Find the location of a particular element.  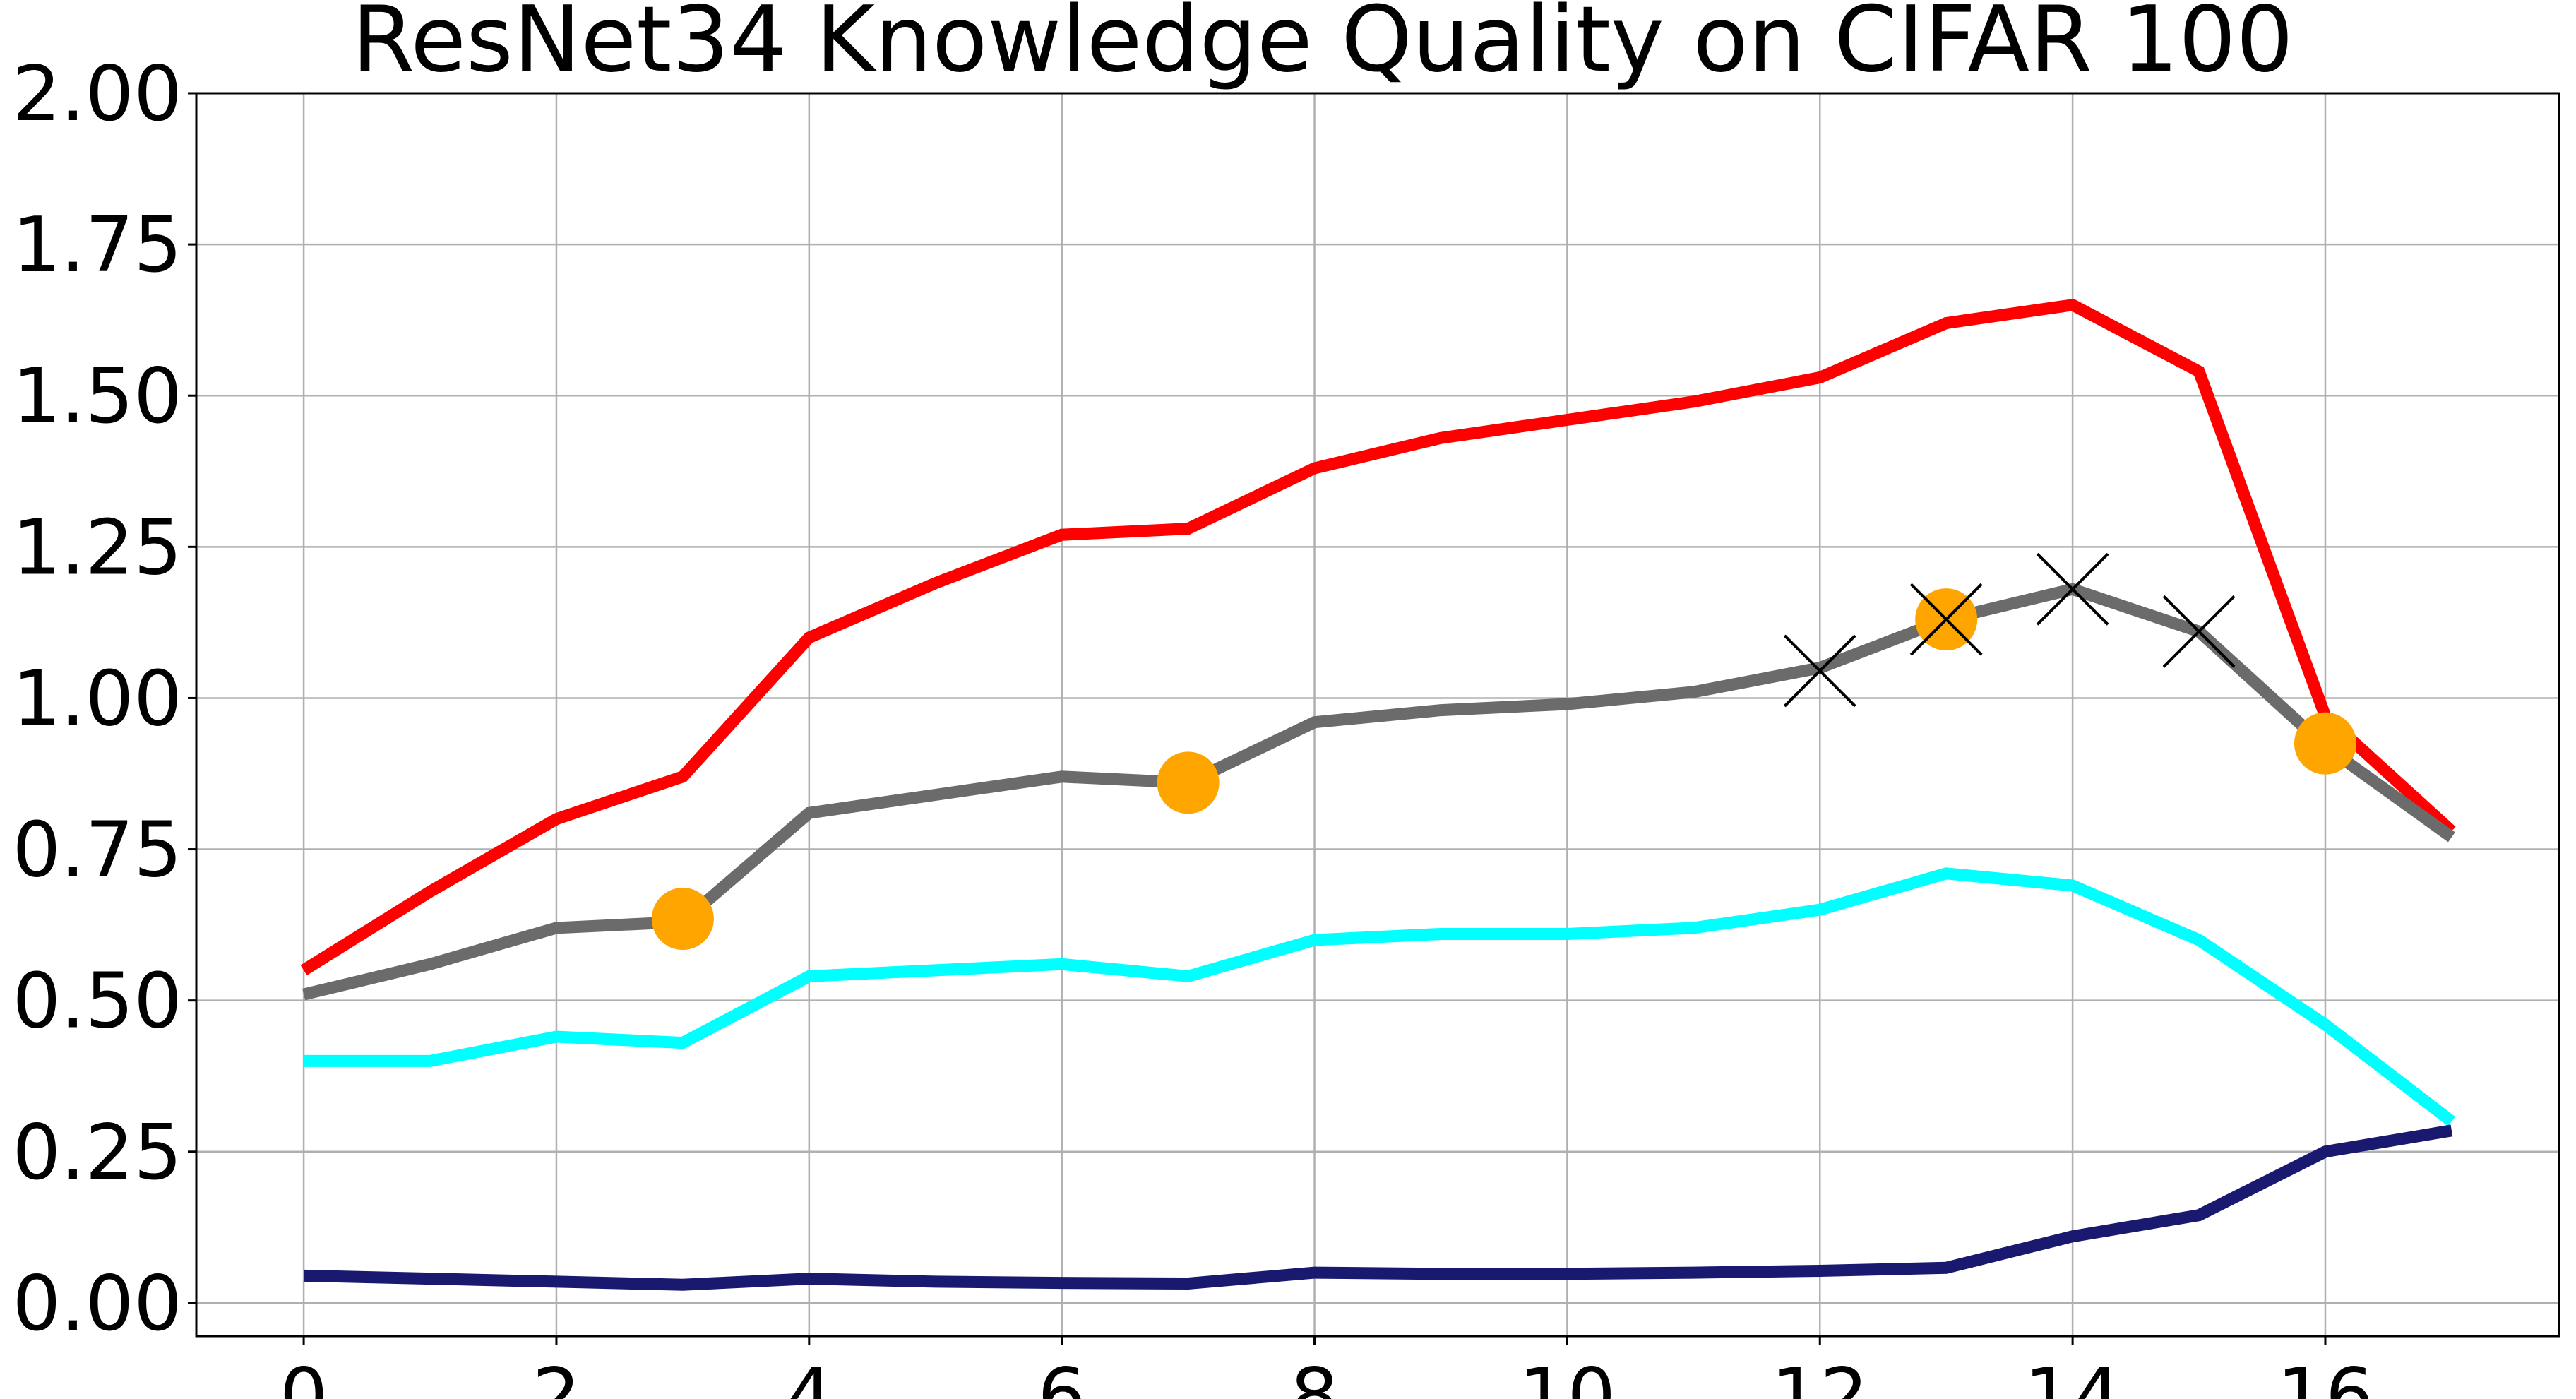

x-tick-label: 2 is located at coordinates (556, 1375).